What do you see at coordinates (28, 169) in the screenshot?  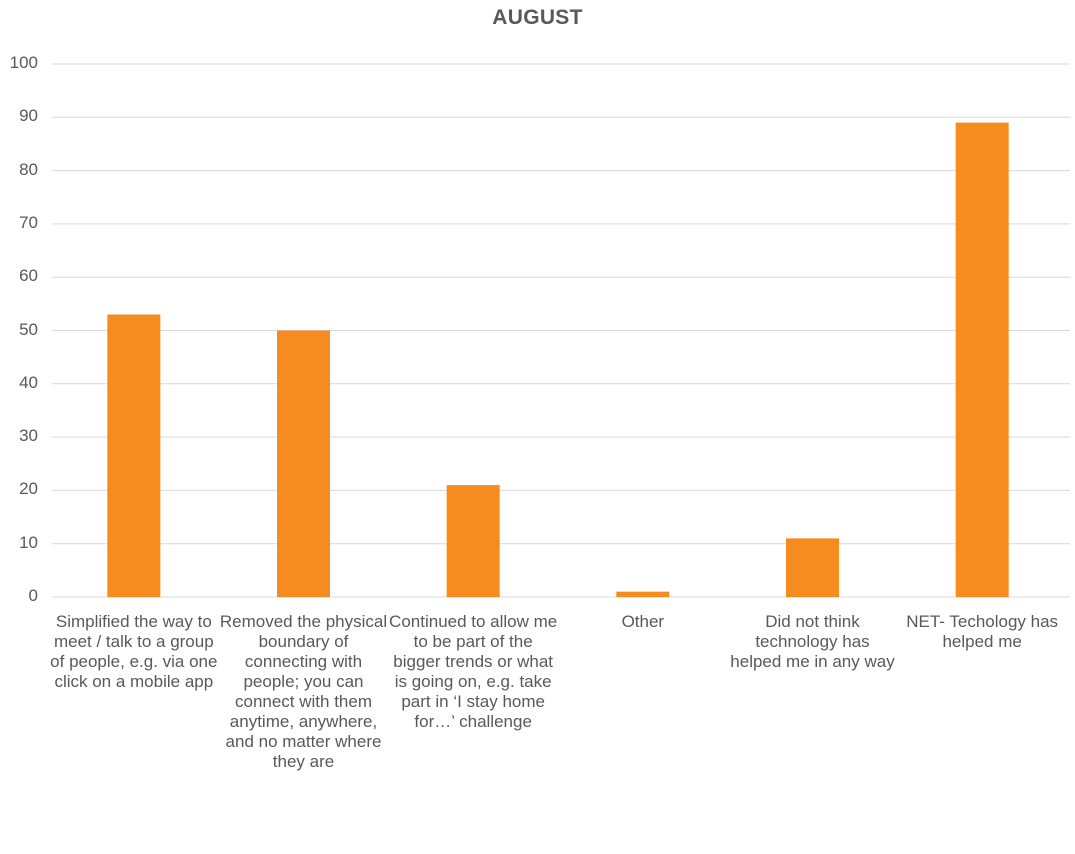 I see `y-tick-label: 80` at bounding box center [28, 169].